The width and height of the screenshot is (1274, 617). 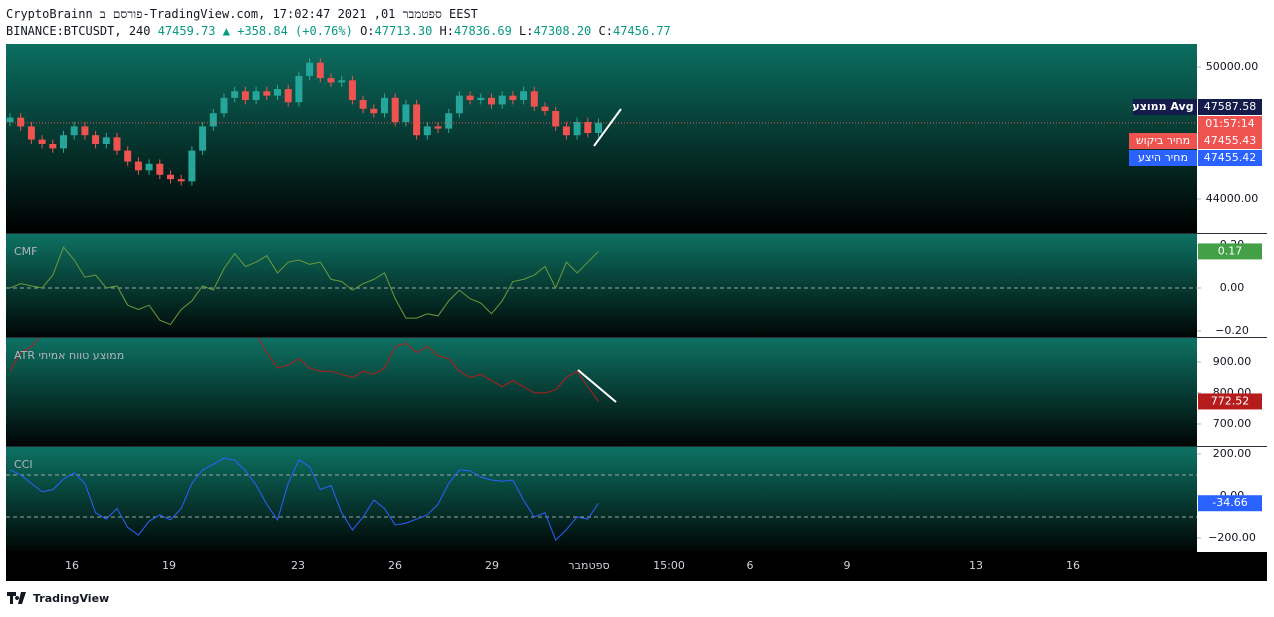 I want to click on price-label-value: 47455.42, so click(x=1230, y=157).